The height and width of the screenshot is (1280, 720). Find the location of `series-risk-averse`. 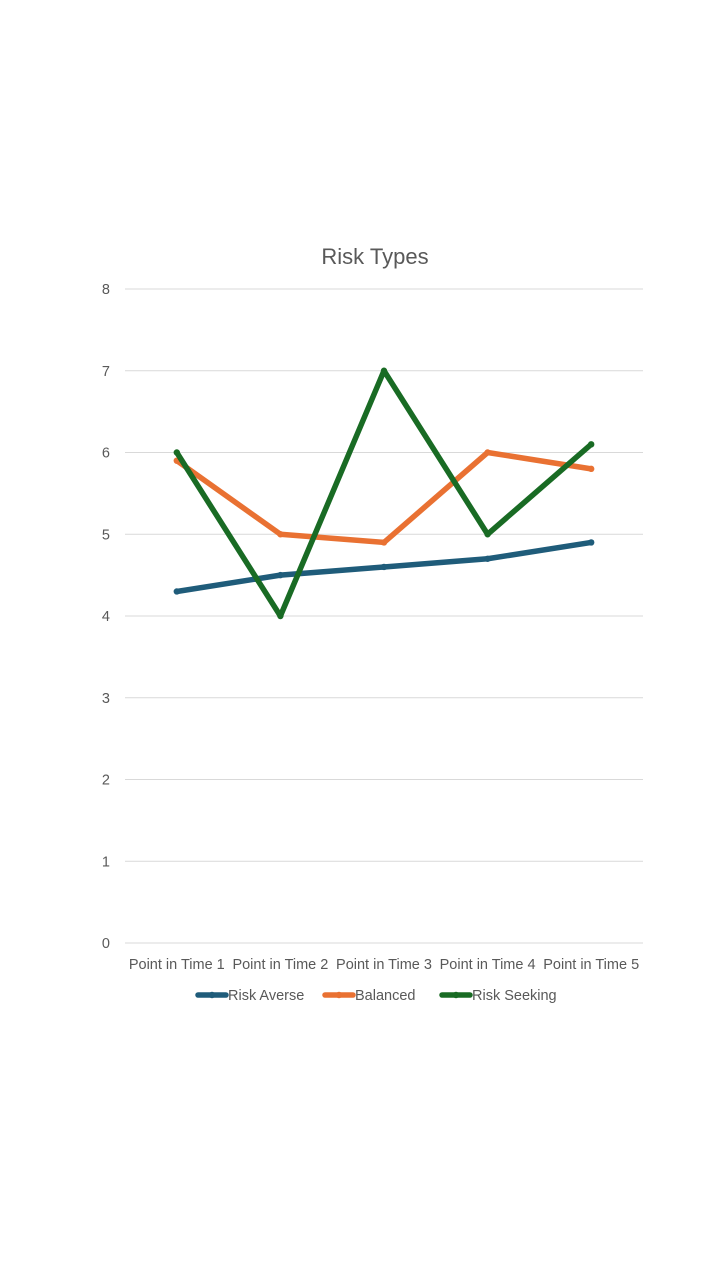

series-risk-averse is located at coordinates (384, 567).